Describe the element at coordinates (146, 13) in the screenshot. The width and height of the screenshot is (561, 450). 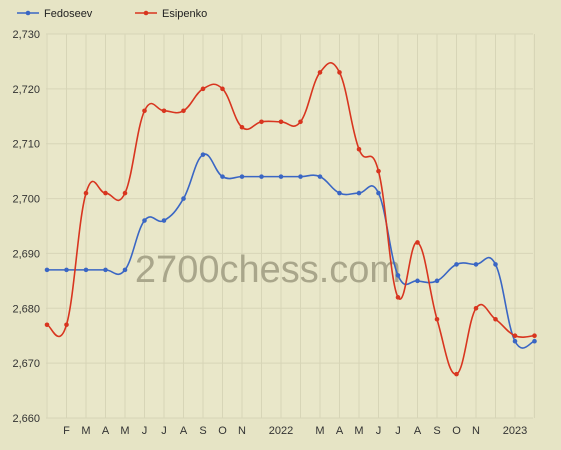
I see `legend-marker-esipenko` at that location.